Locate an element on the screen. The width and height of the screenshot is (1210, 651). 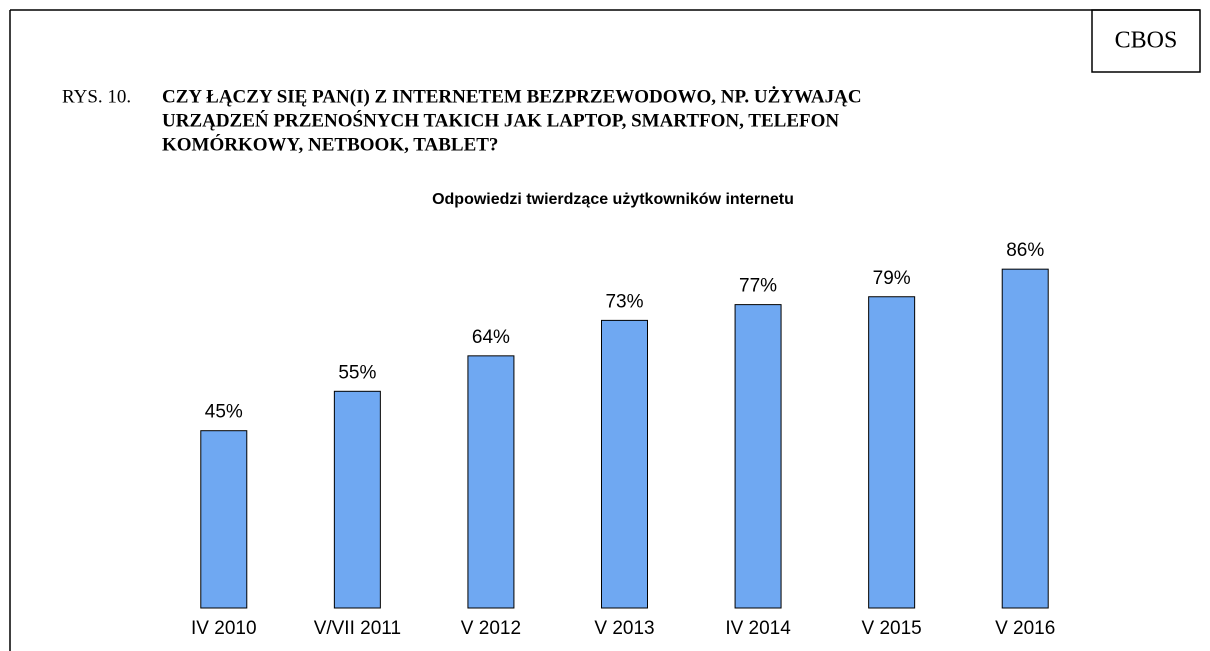
x-tick-label: V/VII 2011 is located at coordinates (357, 628).